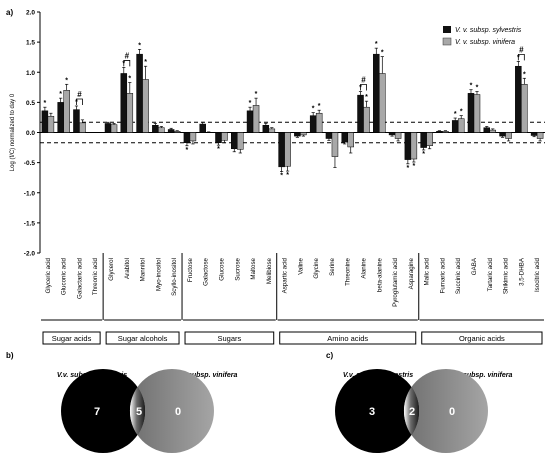  What do you see at coordinates (458, 275) in the screenshot?
I see `category-label: Succinic acid` at bounding box center [458, 275].